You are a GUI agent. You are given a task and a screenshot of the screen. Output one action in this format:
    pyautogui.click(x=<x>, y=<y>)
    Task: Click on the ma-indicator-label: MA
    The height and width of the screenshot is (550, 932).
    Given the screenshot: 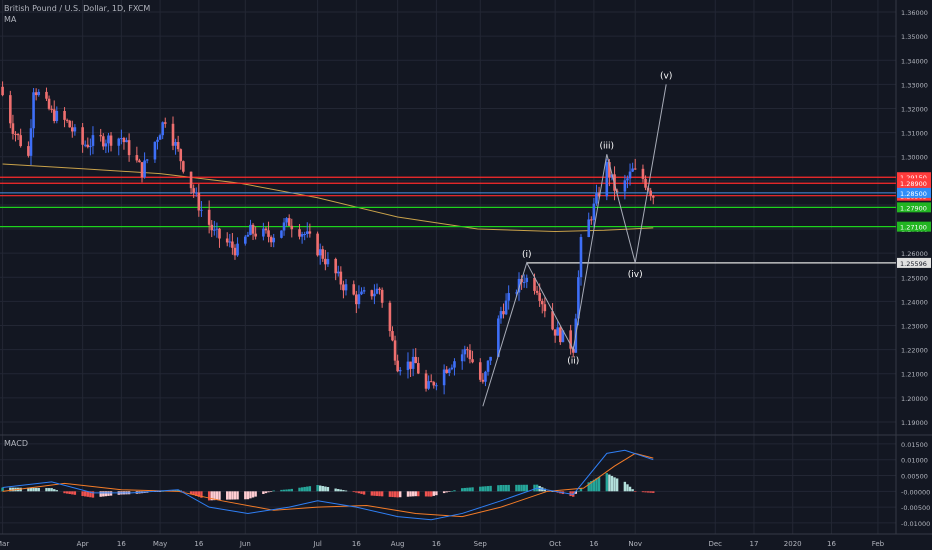 What is the action you would take?
    pyautogui.click(x=10, y=19)
    